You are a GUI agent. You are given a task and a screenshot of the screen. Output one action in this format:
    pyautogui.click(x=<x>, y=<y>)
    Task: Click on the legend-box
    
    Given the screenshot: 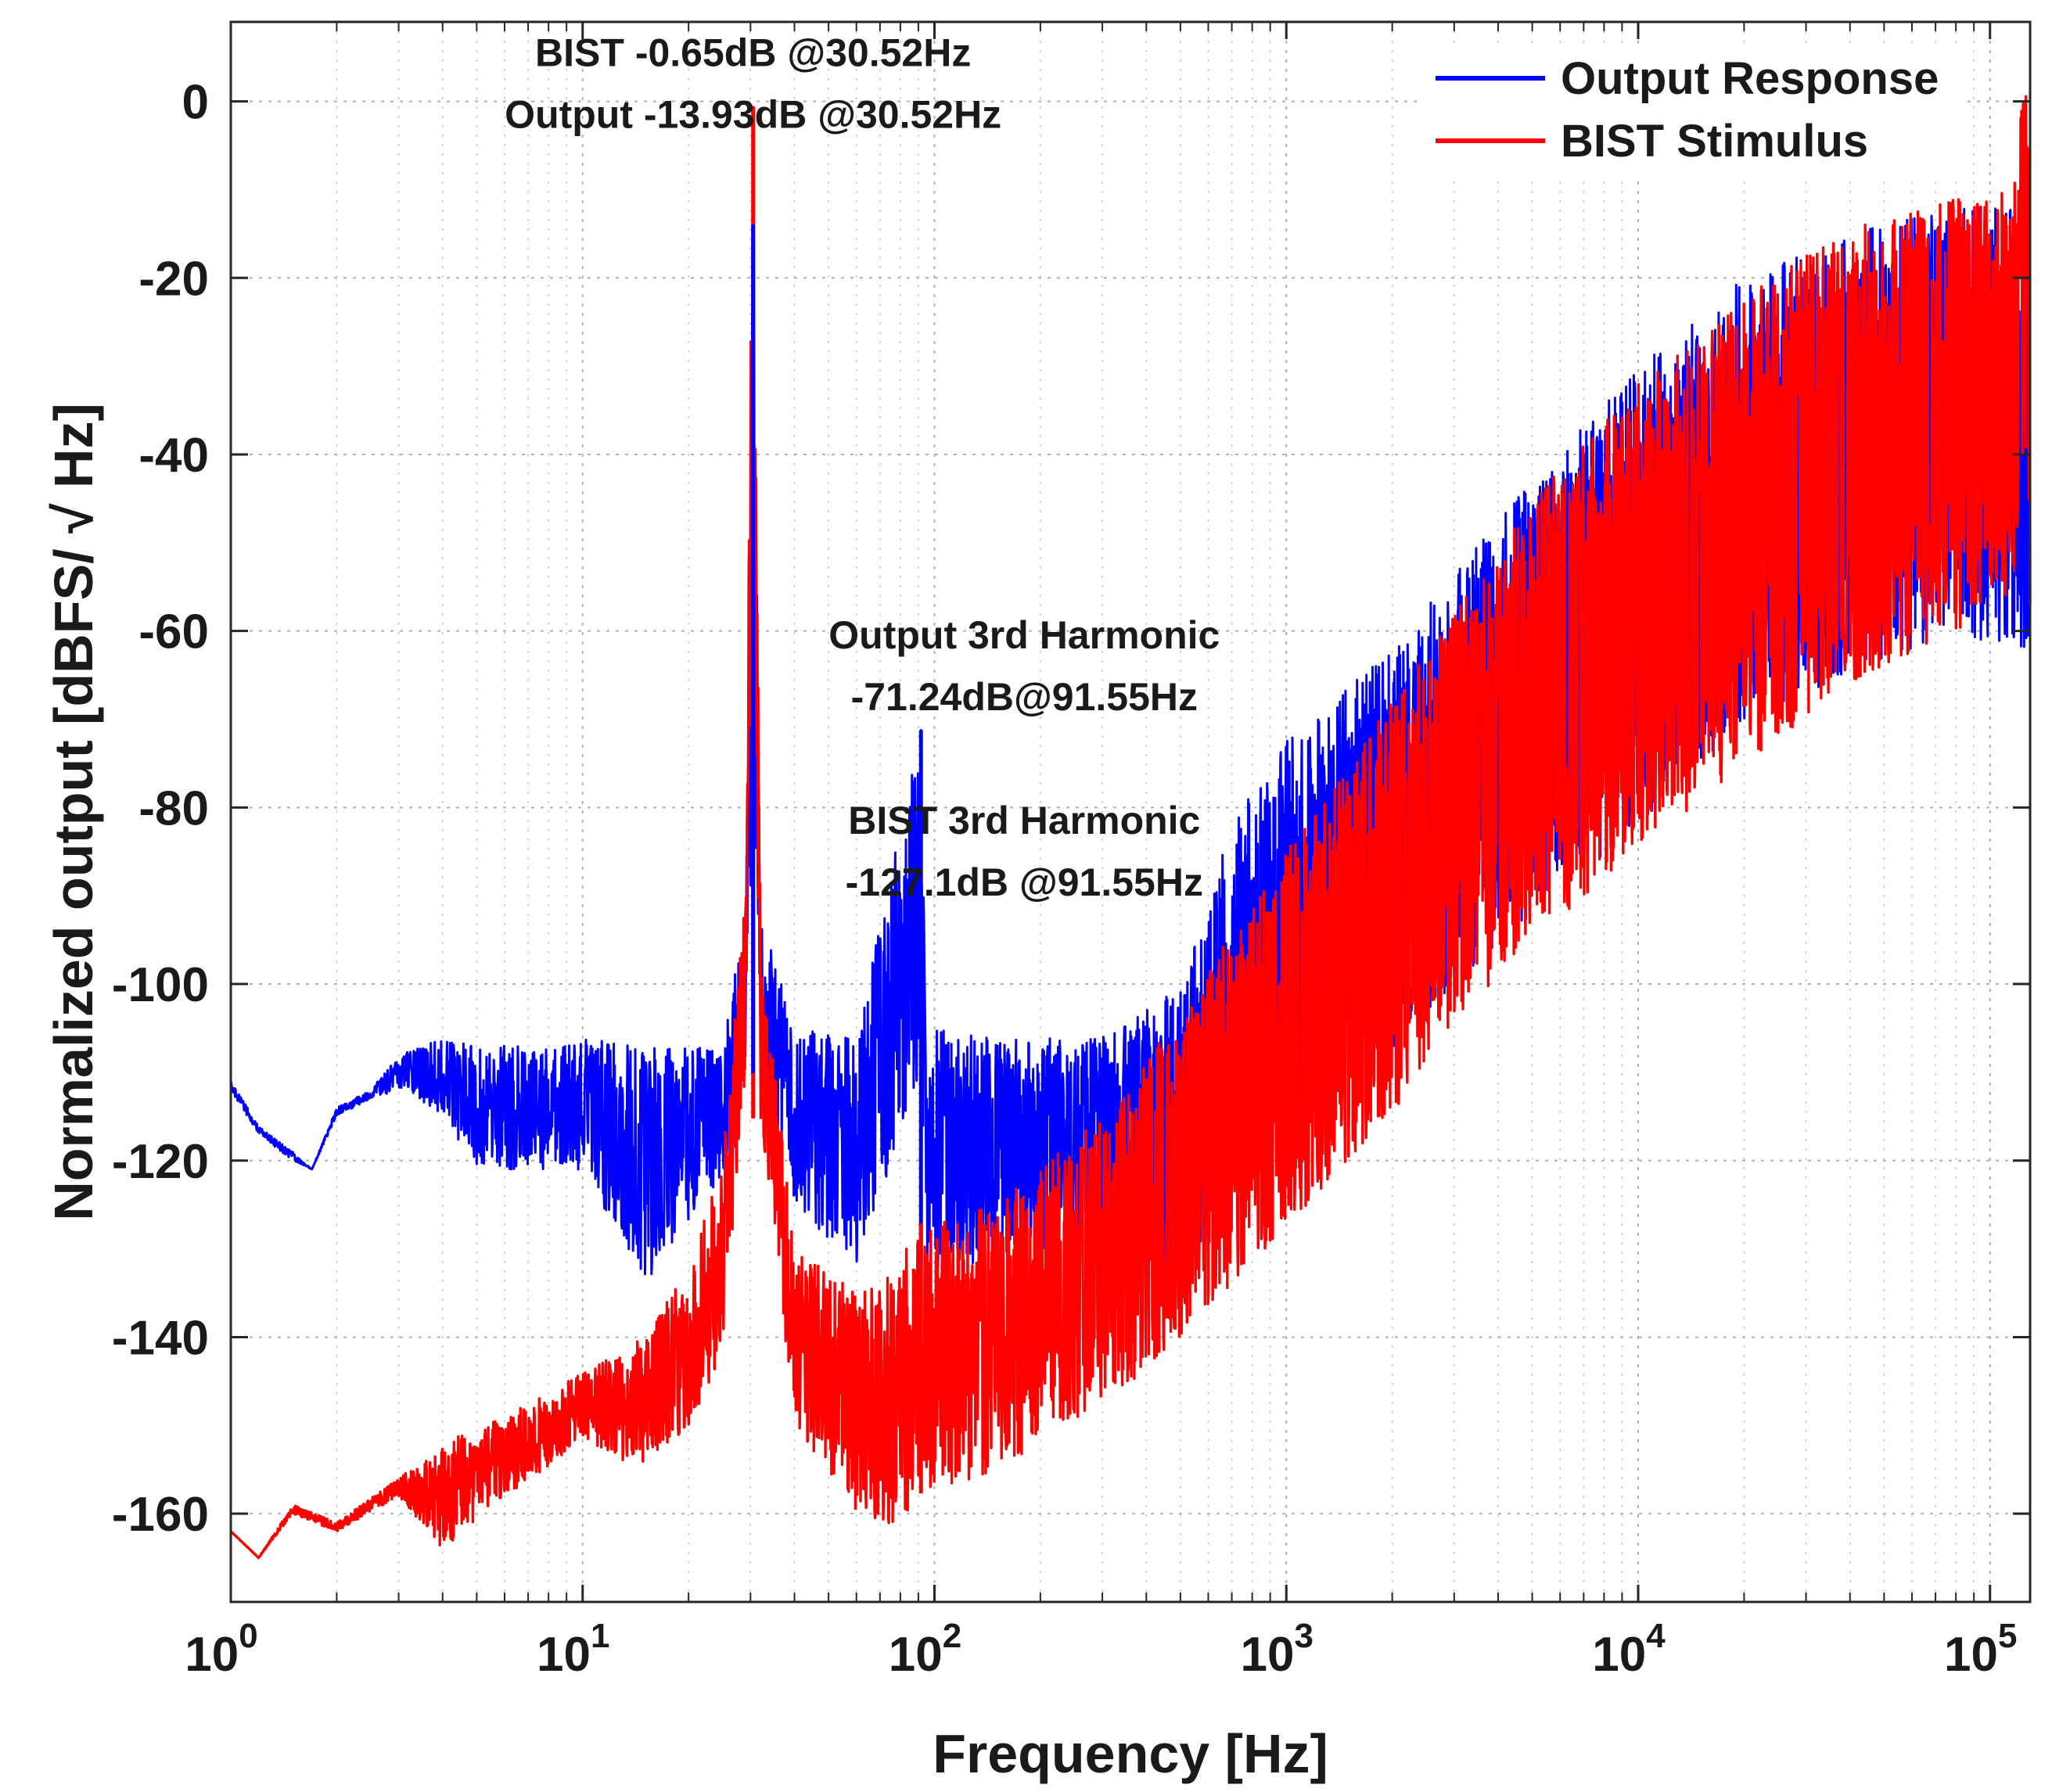 What is the action you would take?
    pyautogui.click(x=1694, y=114)
    